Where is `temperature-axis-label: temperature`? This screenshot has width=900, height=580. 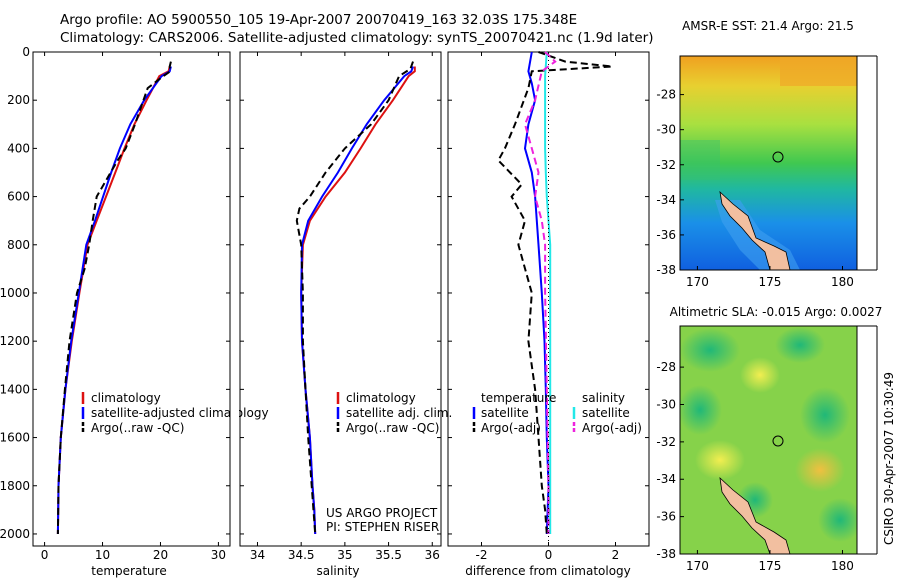 temperature-axis-label: temperature is located at coordinates (128, 571).